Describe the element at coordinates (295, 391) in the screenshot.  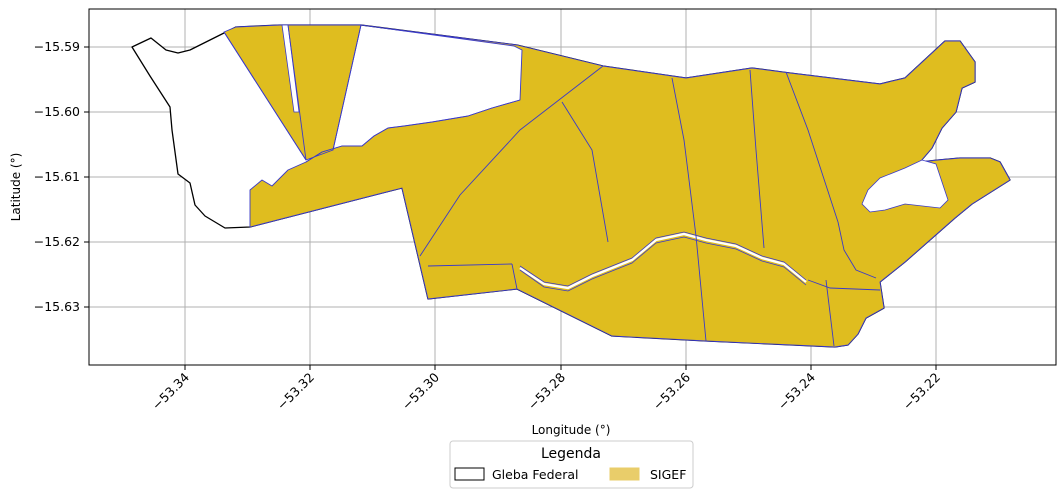
I see `x-tick-label: −53.32` at that location.